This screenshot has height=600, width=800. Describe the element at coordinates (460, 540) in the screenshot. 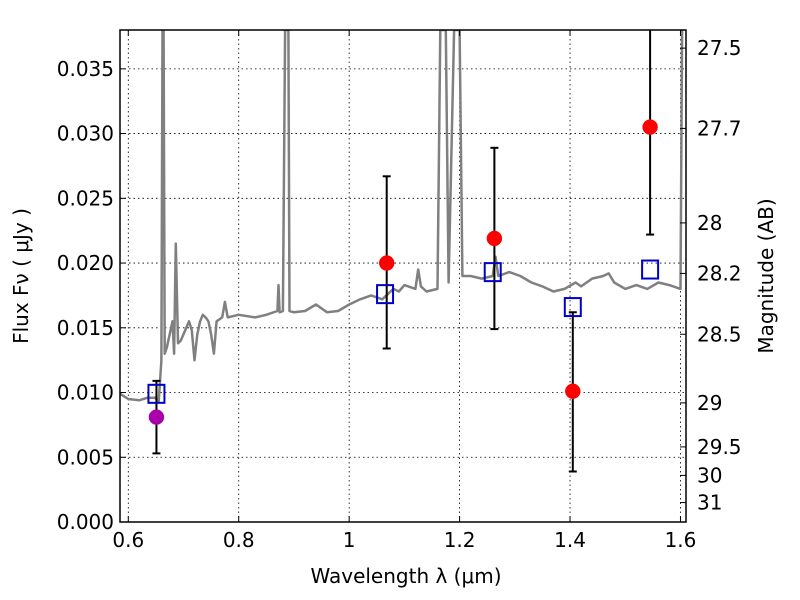

I see `x-tick-label: 1.2` at that location.